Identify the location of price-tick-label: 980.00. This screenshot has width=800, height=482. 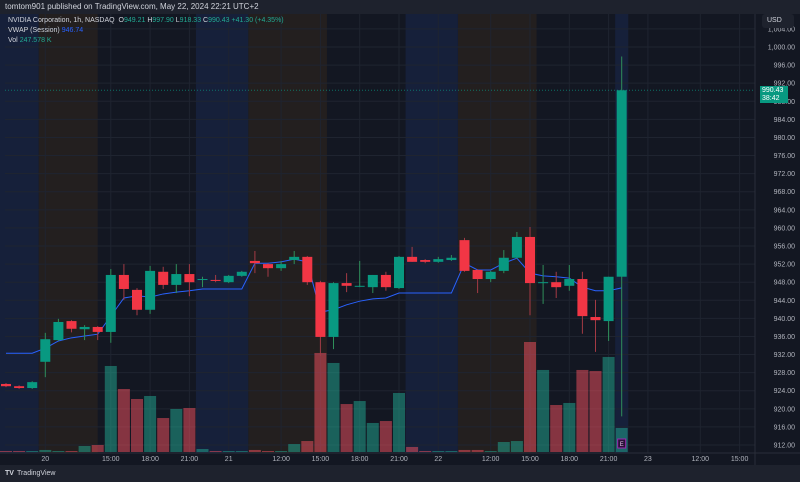
(785, 138).